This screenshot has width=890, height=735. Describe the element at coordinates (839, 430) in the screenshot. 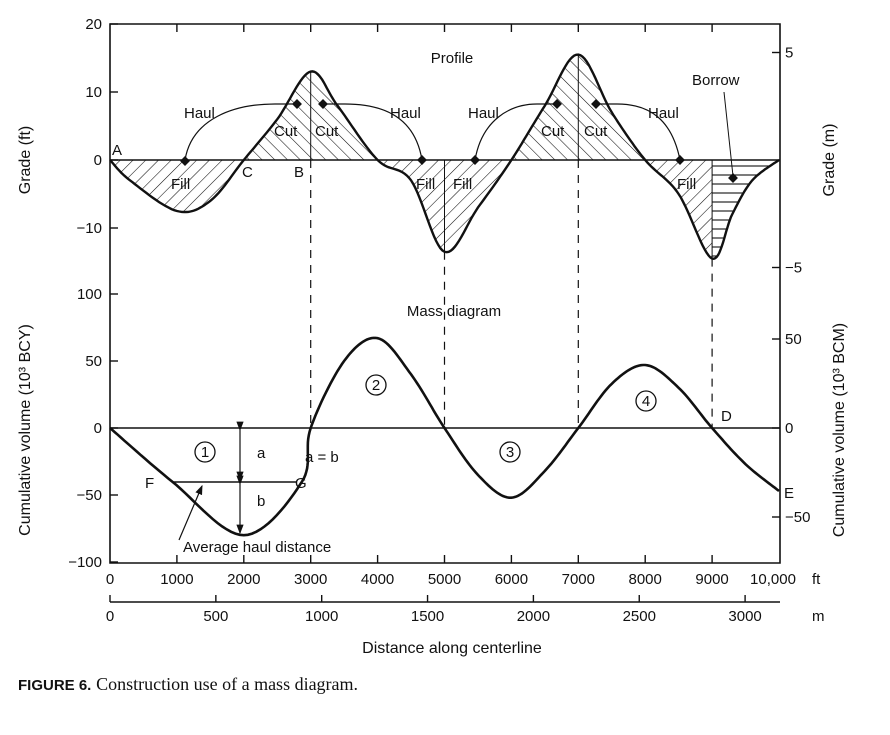

I see `volume-bcm-axis-label: Cumulative volume (10³ BCM)` at that location.